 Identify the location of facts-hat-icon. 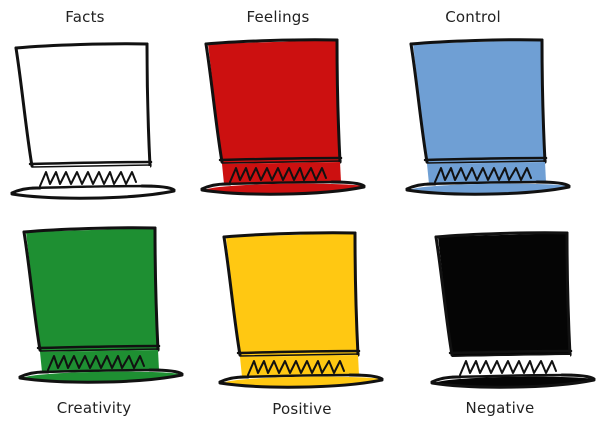
(95, 118).